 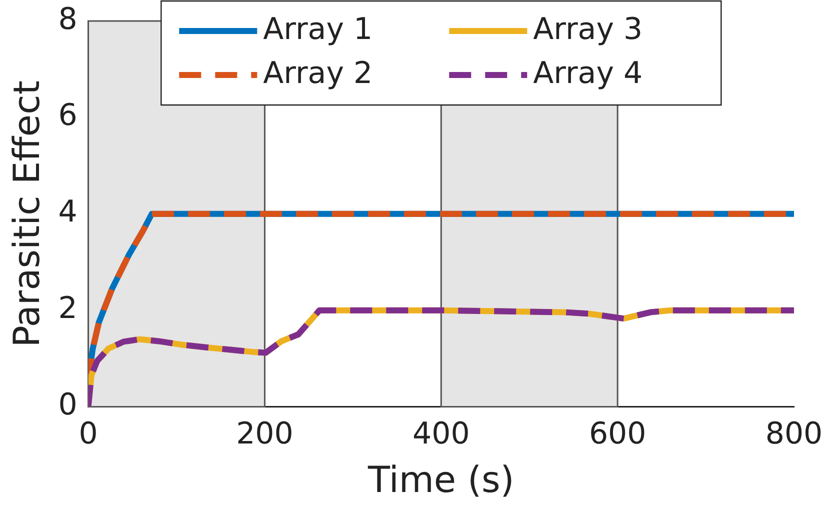 I want to click on x-tick-label: 600, so click(x=617, y=434).